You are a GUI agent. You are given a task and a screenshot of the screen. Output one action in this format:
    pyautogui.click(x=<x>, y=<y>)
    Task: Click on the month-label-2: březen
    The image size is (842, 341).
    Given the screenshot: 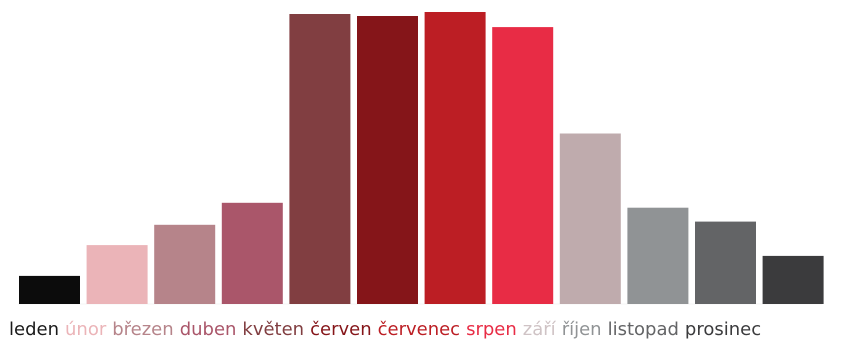 What is the action you would take?
    pyautogui.click(x=142, y=329)
    